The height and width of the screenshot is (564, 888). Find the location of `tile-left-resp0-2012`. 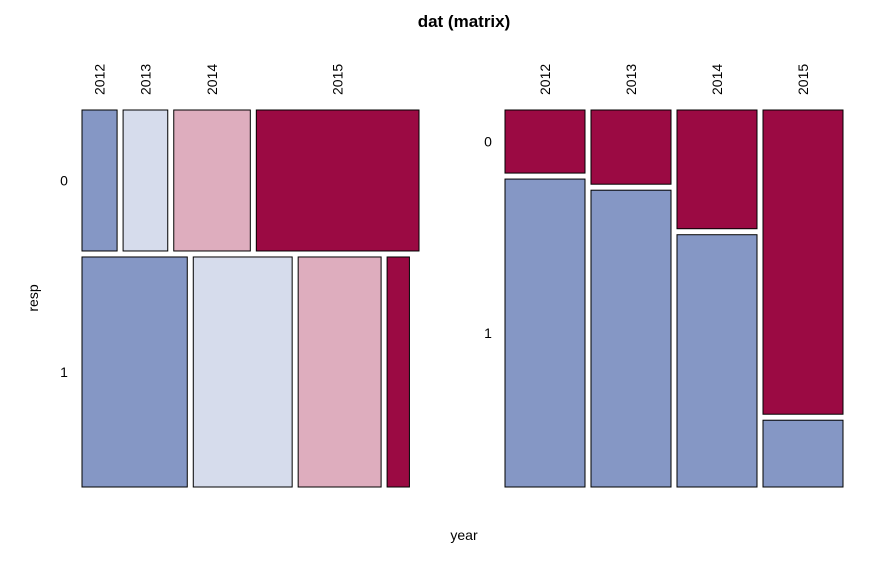

tile-left-resp0-2012 is located at coordinates (99, 180).